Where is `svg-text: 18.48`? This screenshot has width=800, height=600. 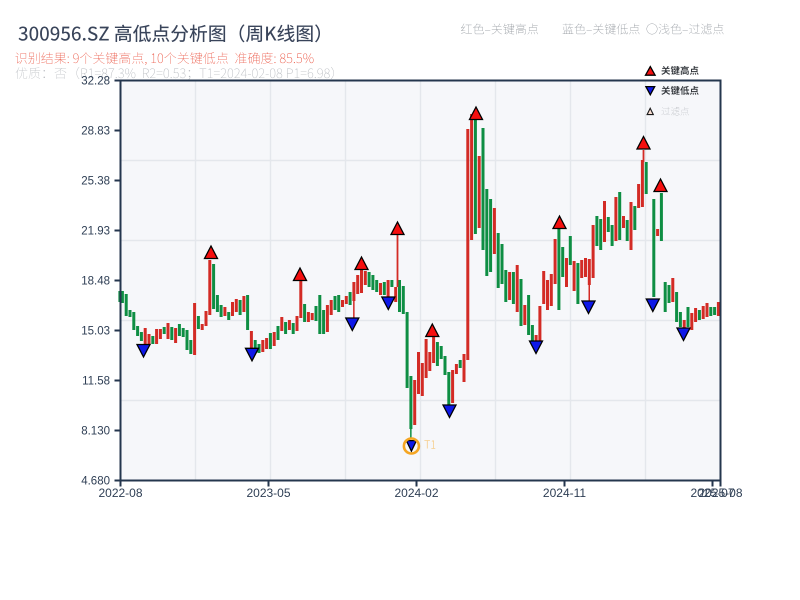
svg-text: 18.48 is located at coordinates (95, 282).